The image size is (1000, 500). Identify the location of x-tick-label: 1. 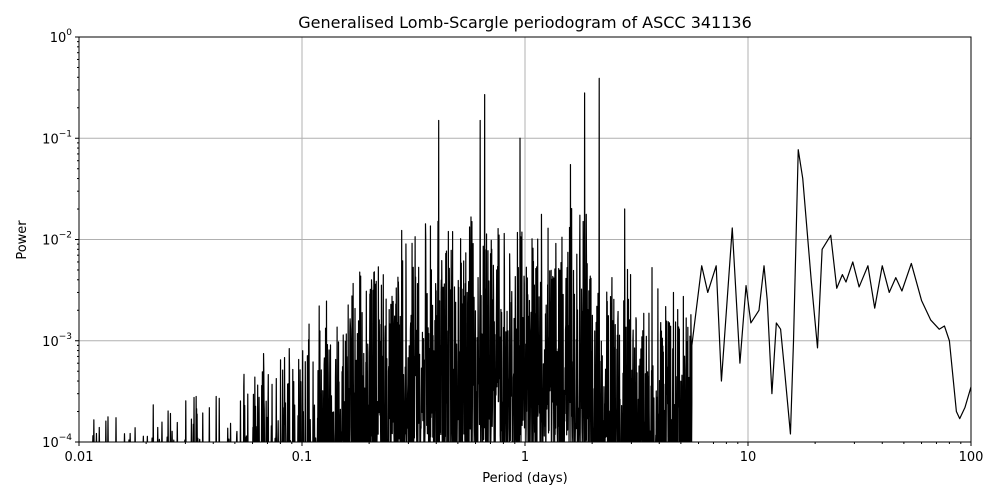
(525, 457).